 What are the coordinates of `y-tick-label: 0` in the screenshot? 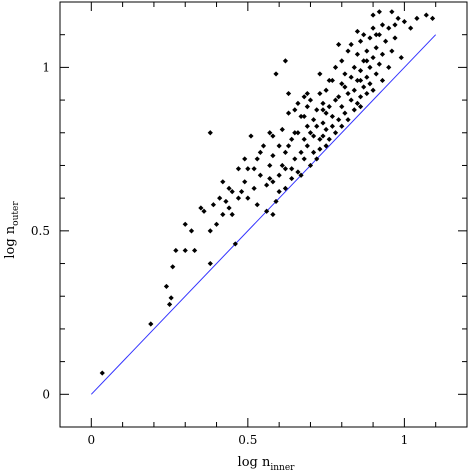 It's located at (46, 394).